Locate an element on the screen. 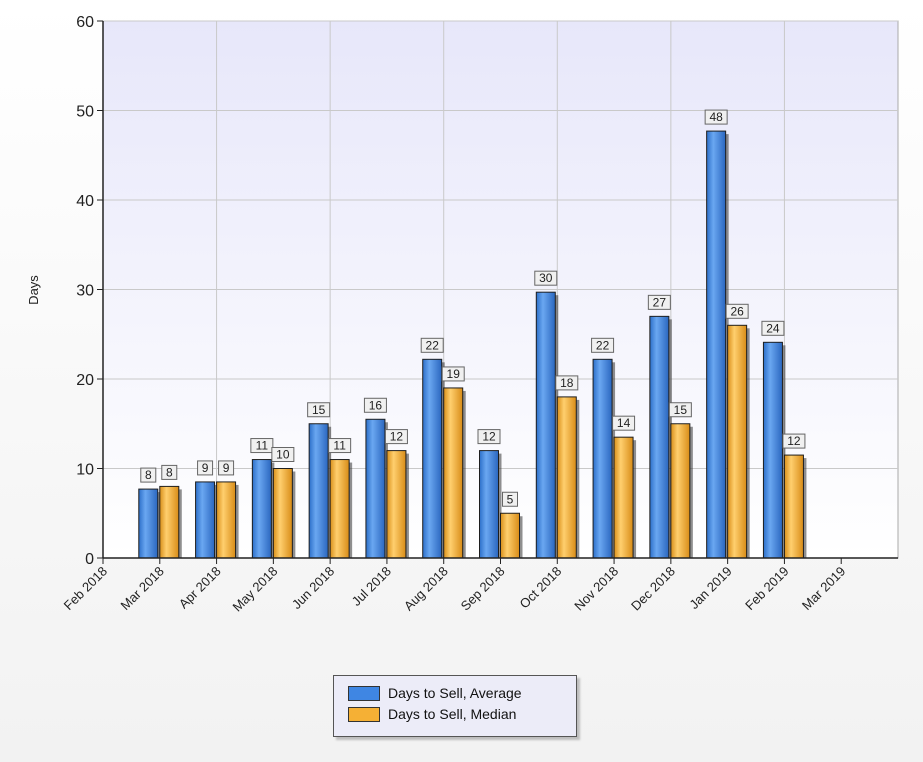  data-label: 24 is located at coordinates (773, 328).